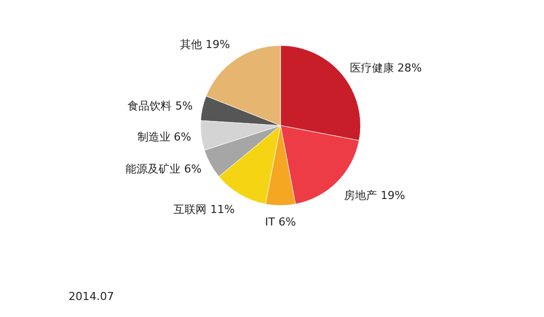  Describe the element at coordinates (386, 68) in the screenshot. I see `slice-label: 医疗健康 28%` at that location.